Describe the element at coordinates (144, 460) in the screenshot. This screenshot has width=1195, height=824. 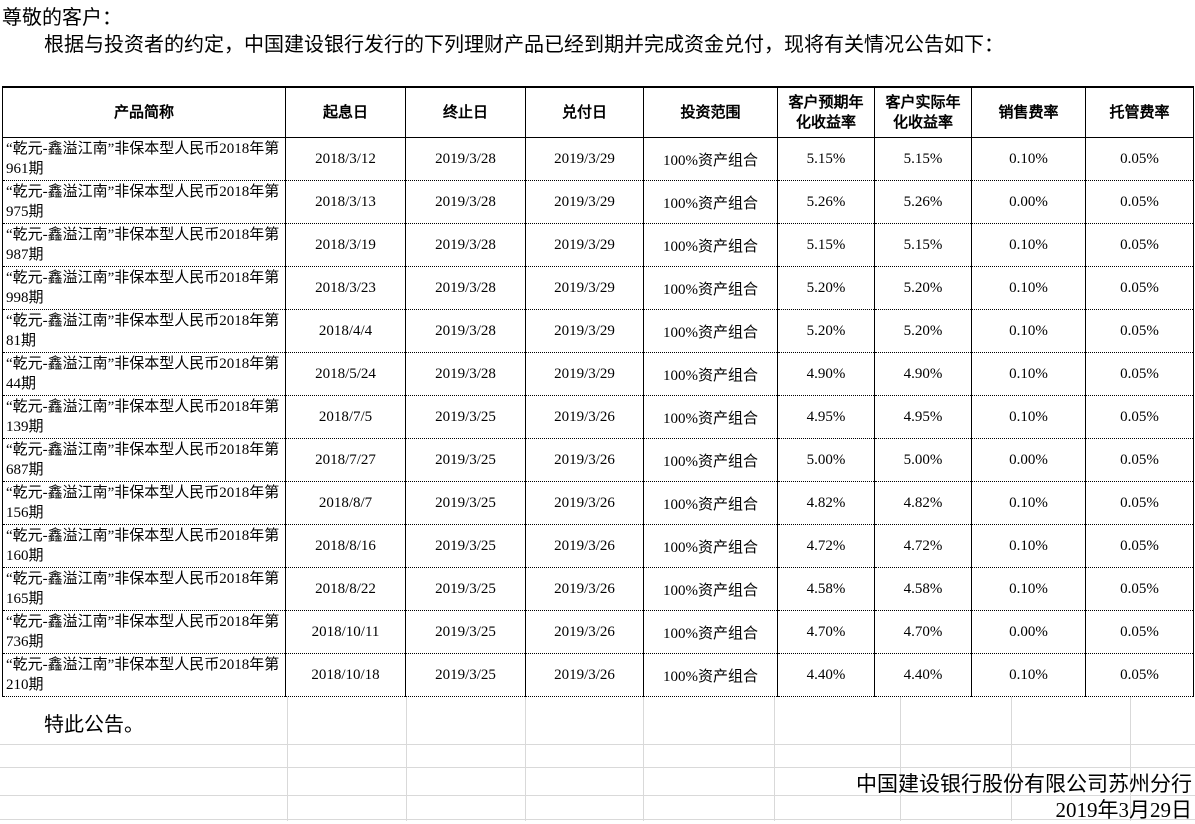
I see `product-name-cell: “乾元-鑫溢江南”非保本型人民币2018年第687期` at that location.